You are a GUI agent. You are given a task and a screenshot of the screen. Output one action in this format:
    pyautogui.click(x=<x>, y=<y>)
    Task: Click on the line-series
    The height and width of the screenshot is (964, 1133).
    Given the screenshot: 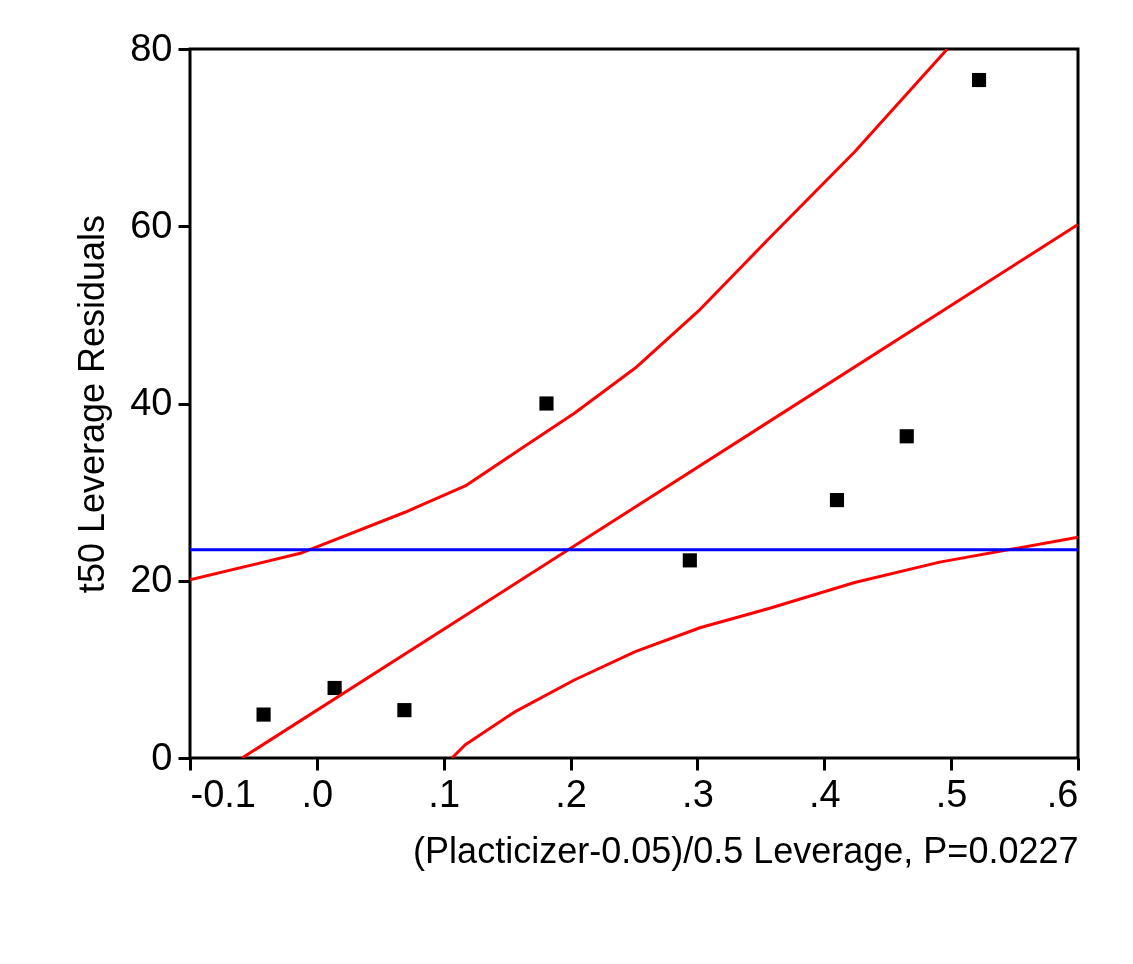 What is the action you would take?
    pyautogui.click(x=764, y=646)
    